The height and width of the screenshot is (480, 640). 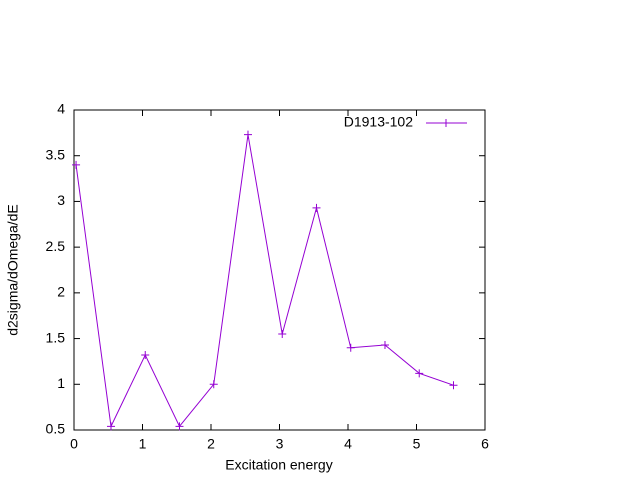 I want to click on y-tick-label: 3.5, so click(x=56, y=154).